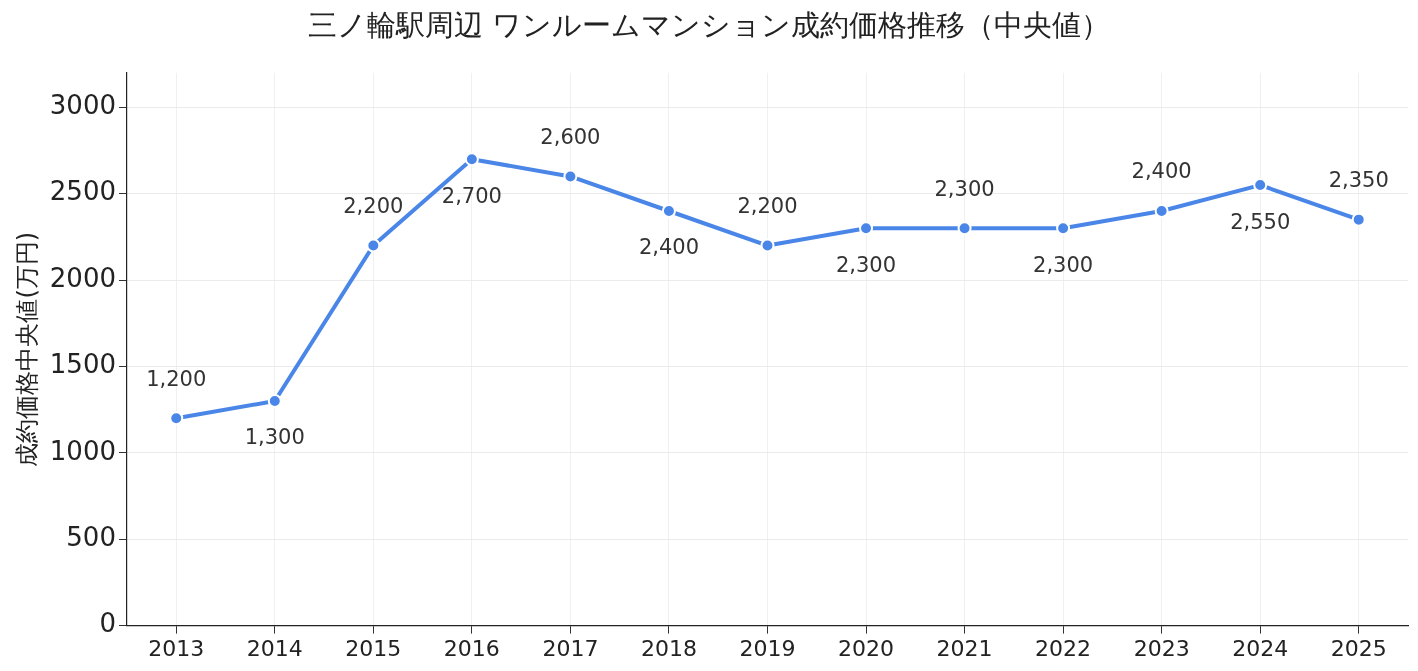 The image size is (1418, 671). What do you see at coordinates (866, 648) in the screenshot?
I see `x-tick-label: 2020` at bounding box center [866, 648].